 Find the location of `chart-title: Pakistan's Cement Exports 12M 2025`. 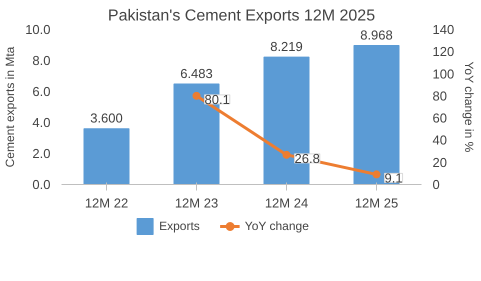

chart-title: Pakistan's Cement Exports 12M 2025 is located at coordinates (242, 16).